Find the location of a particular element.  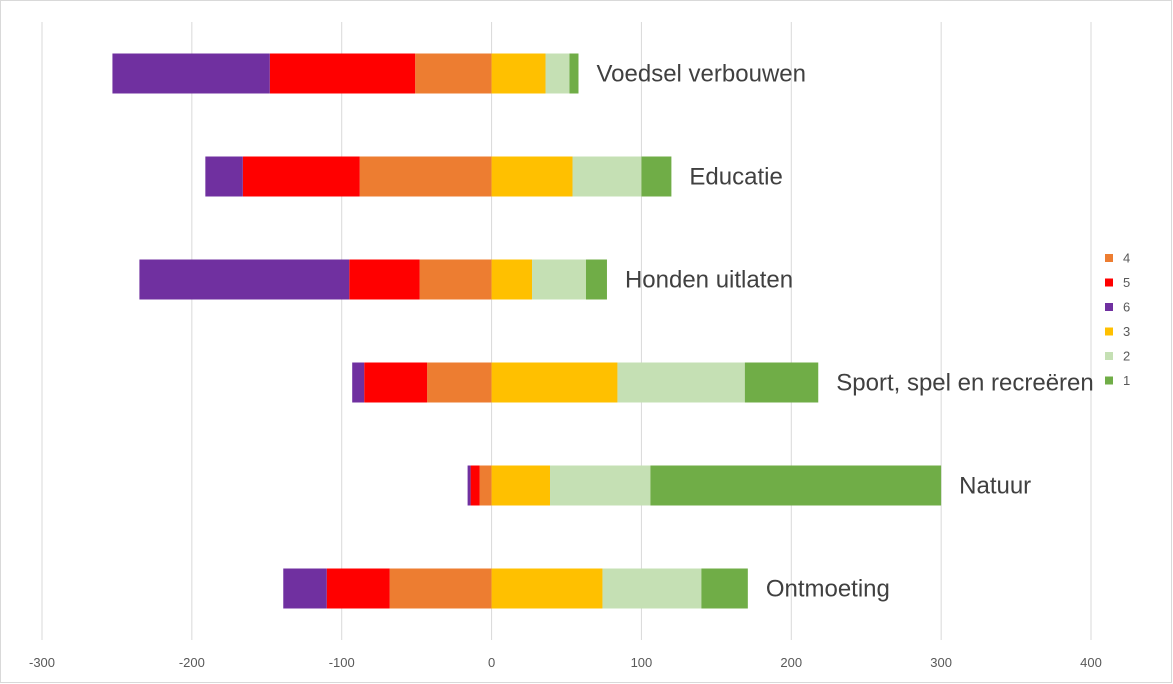

legend: 4 5 6 3 2 1 is located at coordinates (1117, 319).